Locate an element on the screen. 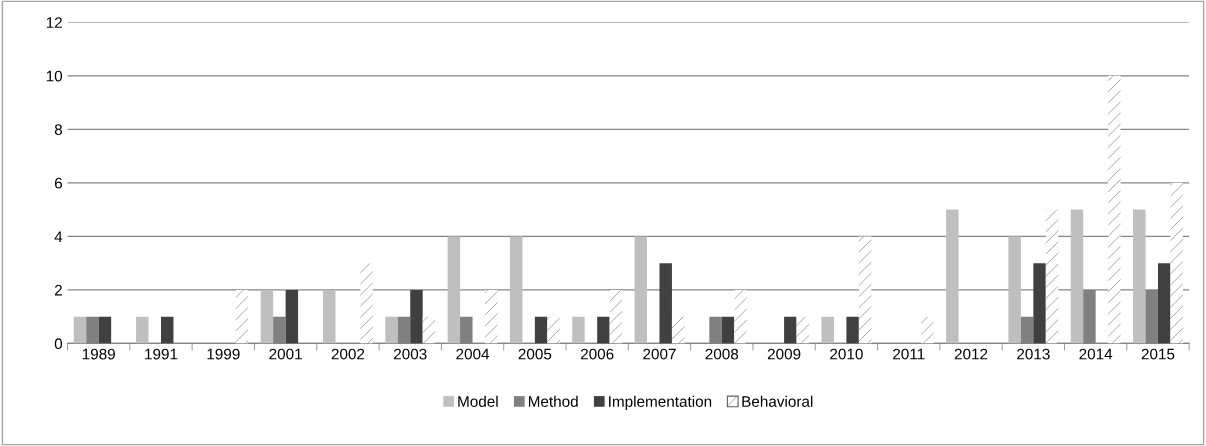  x-tick-label: 2011 is located at coordinates (909, 354).